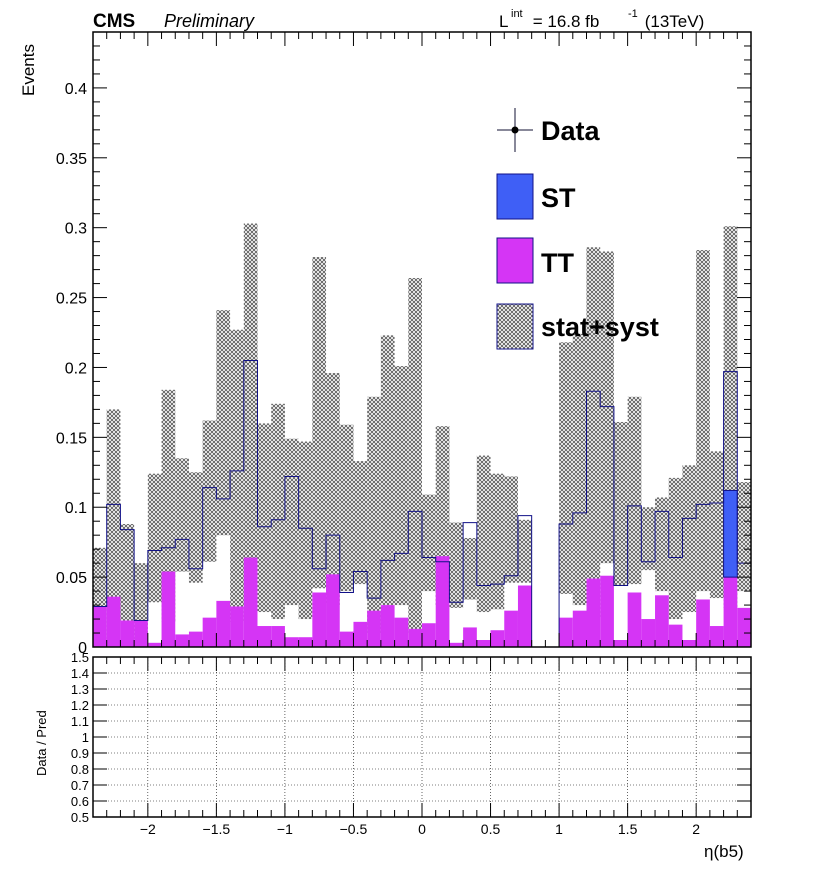 Image resolution: width=816 pixels, height=872 pixels. I want to click on legend-tt-swatch, so click(515, 260).